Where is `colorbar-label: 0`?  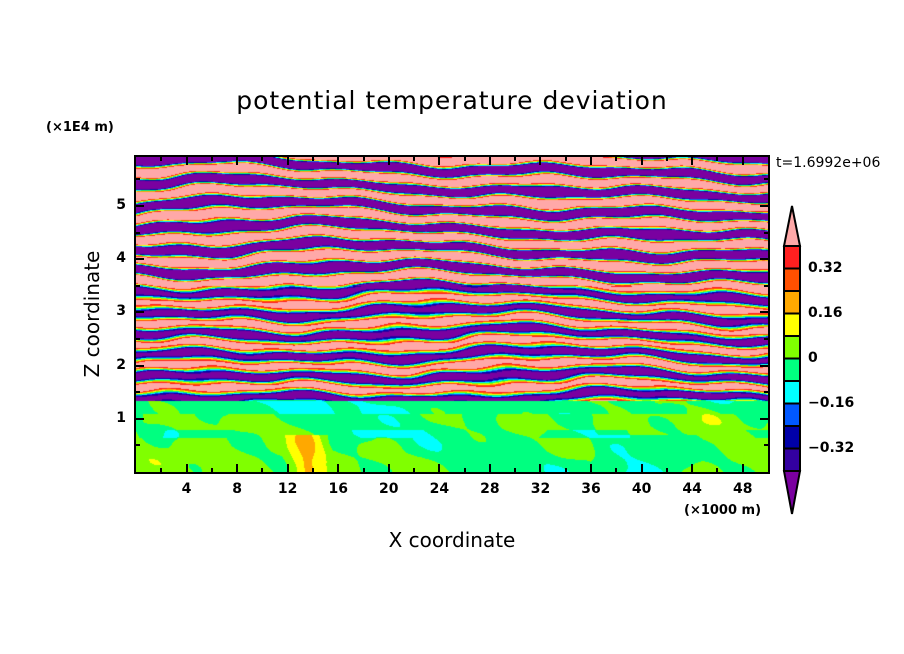
colorbar-label: 0 is located at coordinates (813, 357).